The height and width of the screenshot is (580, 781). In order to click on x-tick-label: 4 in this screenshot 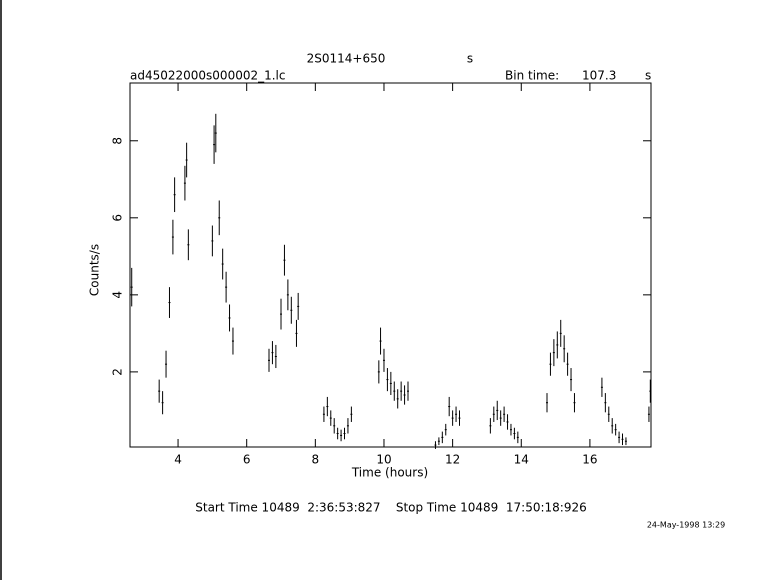, I will do `click(178, 460)`.